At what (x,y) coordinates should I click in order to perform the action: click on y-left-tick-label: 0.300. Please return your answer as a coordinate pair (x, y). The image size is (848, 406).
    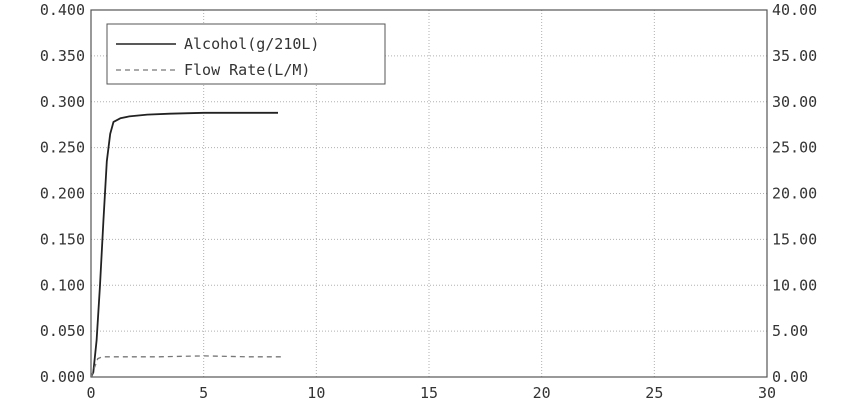
    Looking at the image, I should click on (62, 102).